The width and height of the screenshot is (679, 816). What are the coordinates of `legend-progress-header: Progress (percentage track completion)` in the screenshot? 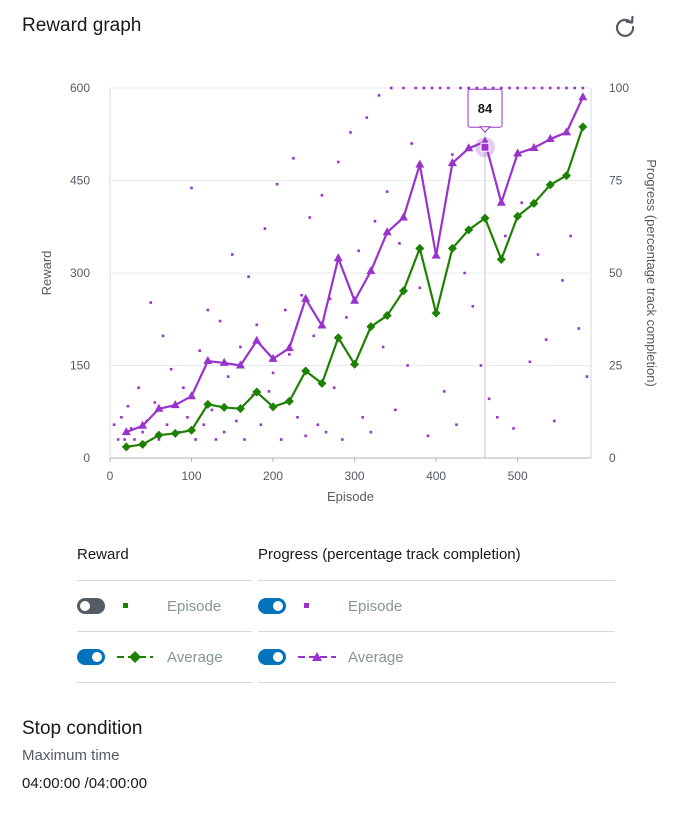 It's located at (436, 560).